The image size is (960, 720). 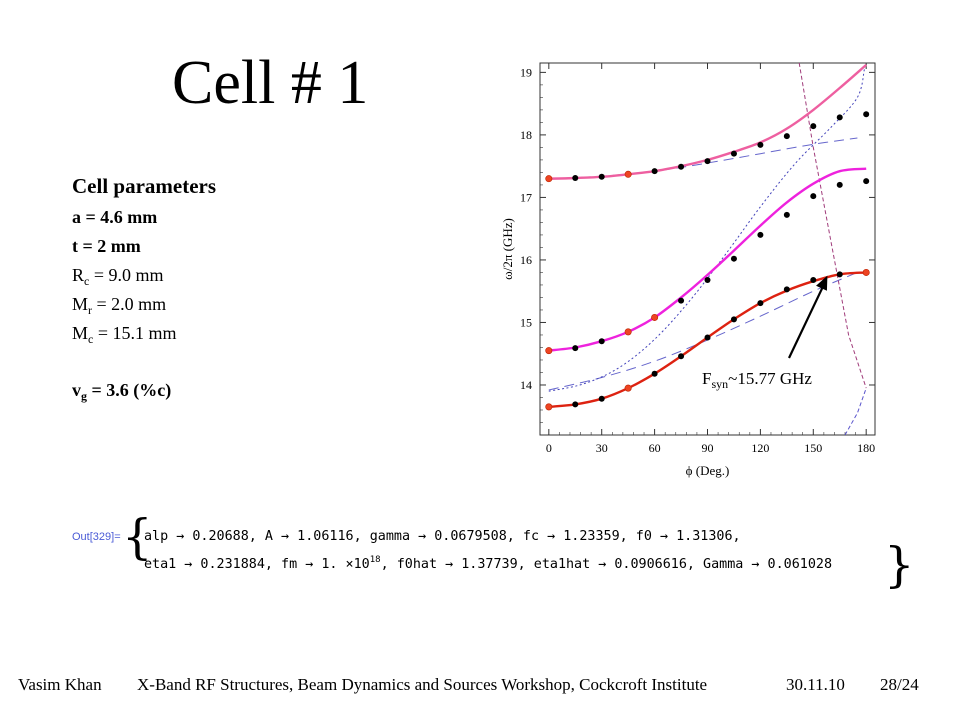 What do you see at coordinates (815, 684) in the screenshot?
I see `footer-date: 30.11.10` at bounding box center [815, 684].